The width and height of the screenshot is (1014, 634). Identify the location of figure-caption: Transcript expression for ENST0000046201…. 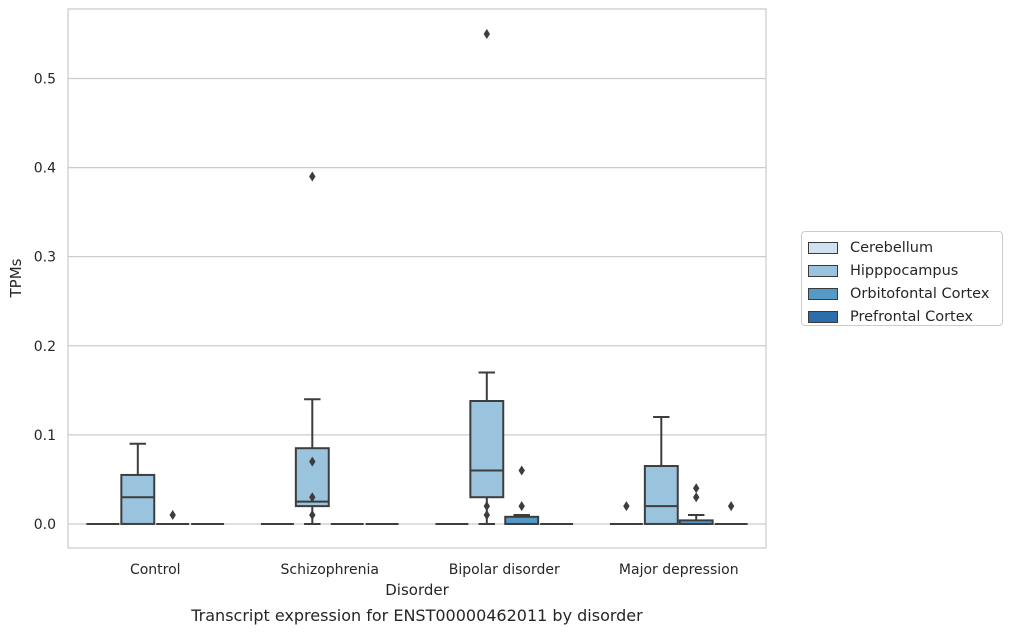
(417, 615).